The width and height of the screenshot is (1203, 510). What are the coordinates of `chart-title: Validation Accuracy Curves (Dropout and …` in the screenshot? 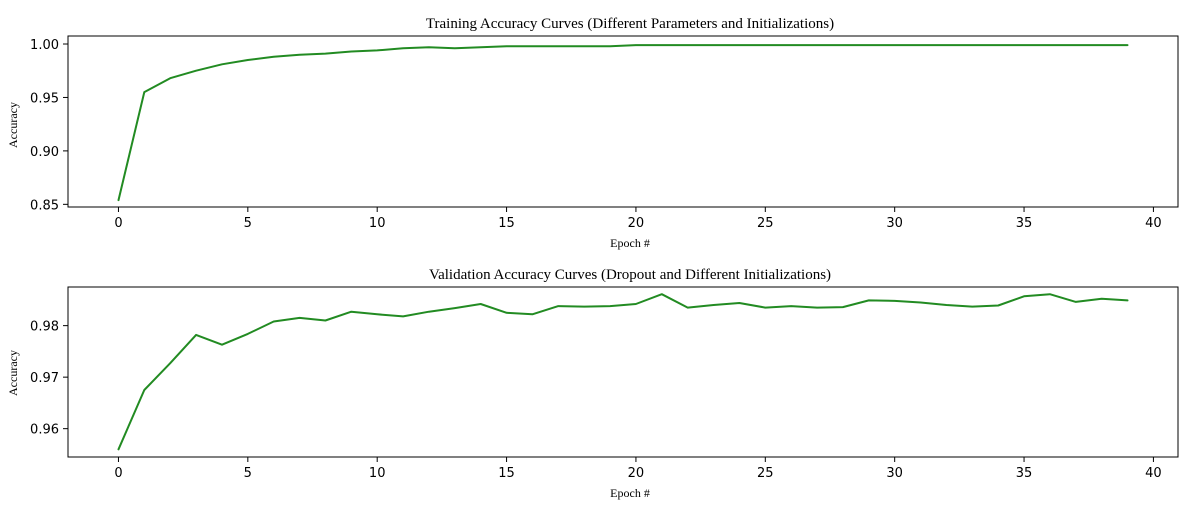 It's located at (630, 275).